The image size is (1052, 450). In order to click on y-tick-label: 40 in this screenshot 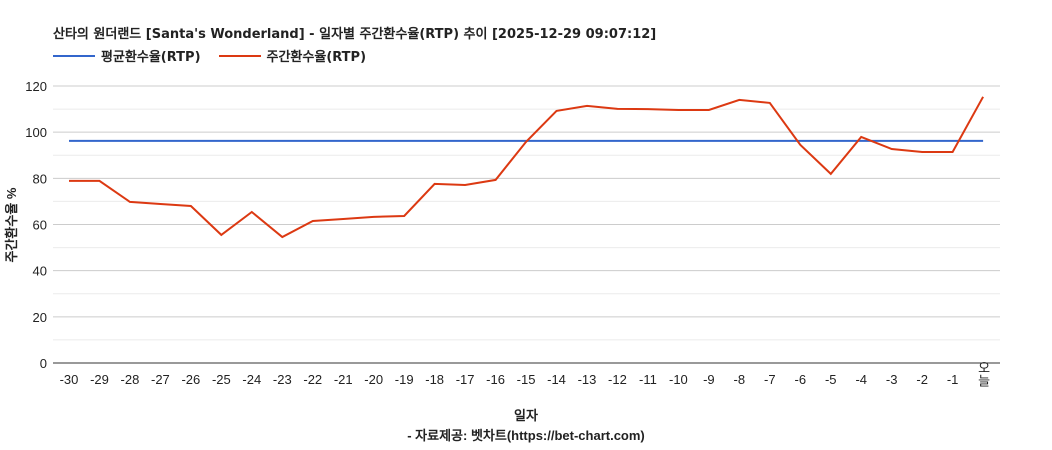, I will do `click(40, 271)`.